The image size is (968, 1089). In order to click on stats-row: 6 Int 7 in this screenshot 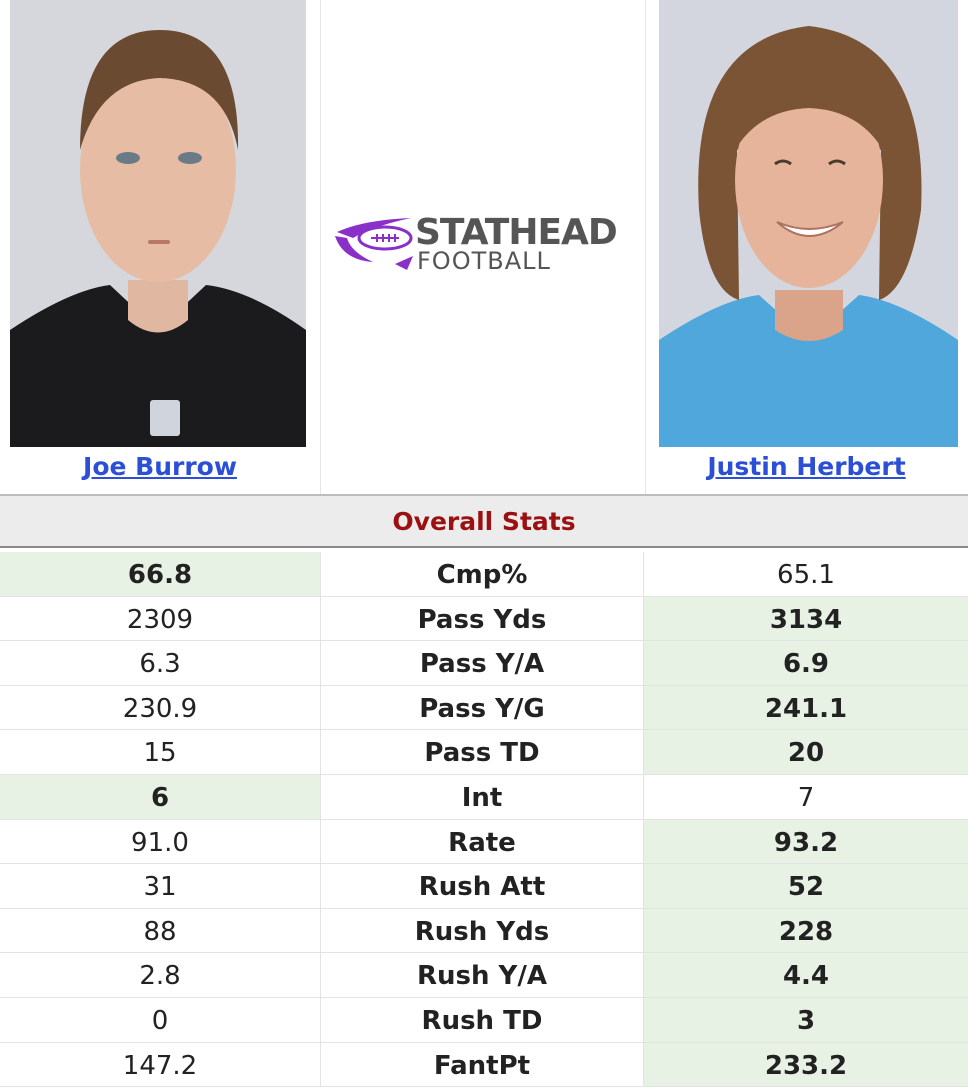, I will do `click(484, 797)`.